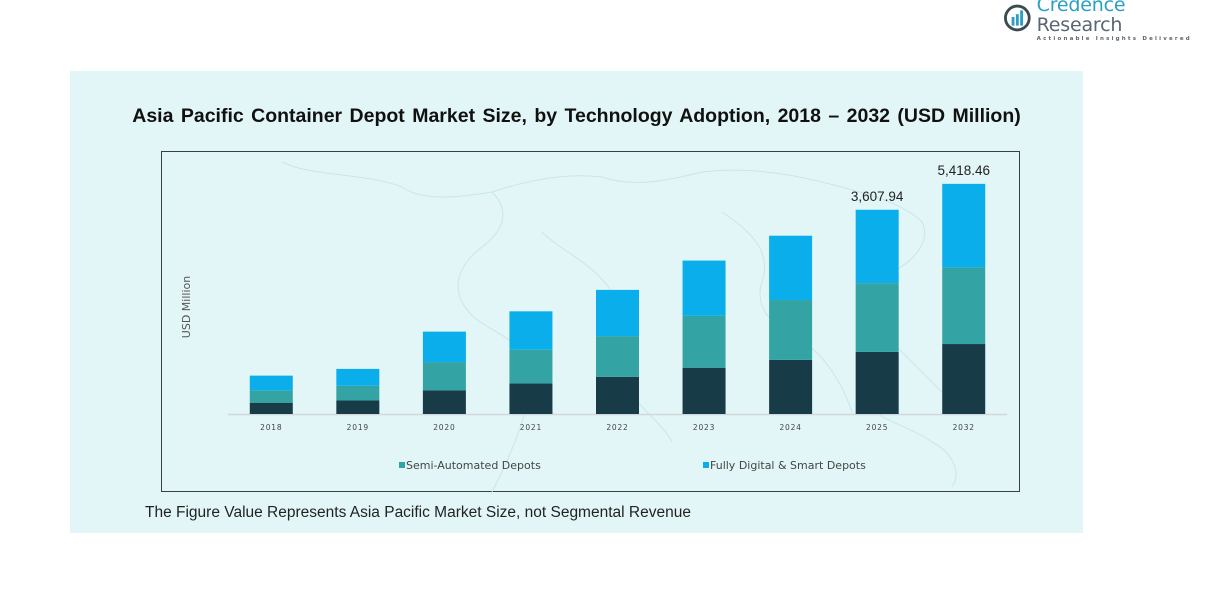 This screenshot has height=598, width=1208. I want to click on brand-name-part1: Credence, so click(1081, 8).